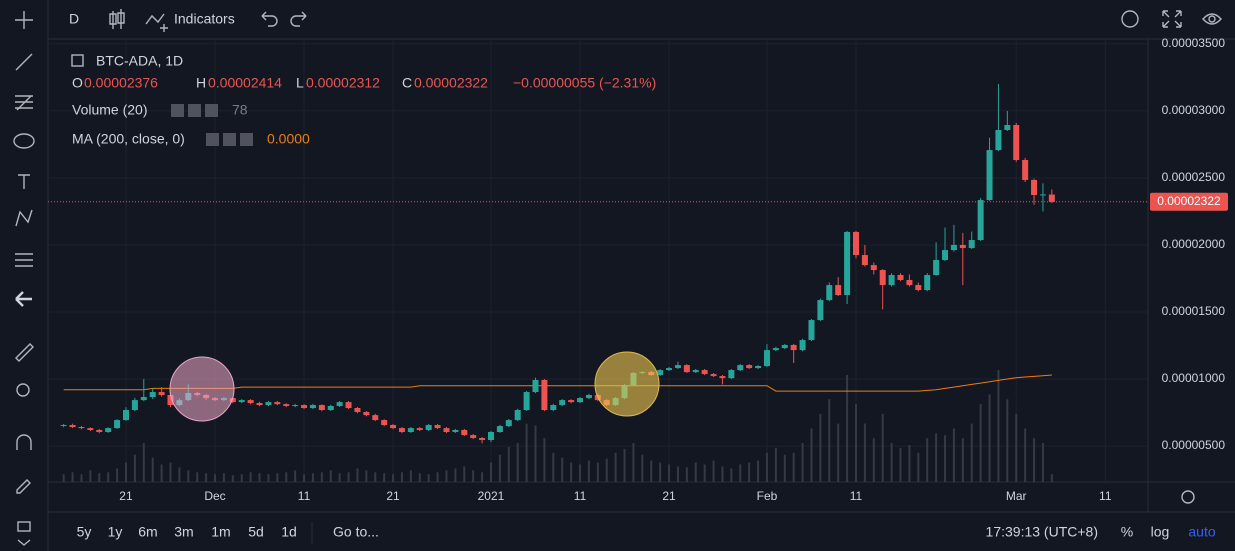 The image size is (1235, 551). I want to click on axis-settings, so click(1188, 497).